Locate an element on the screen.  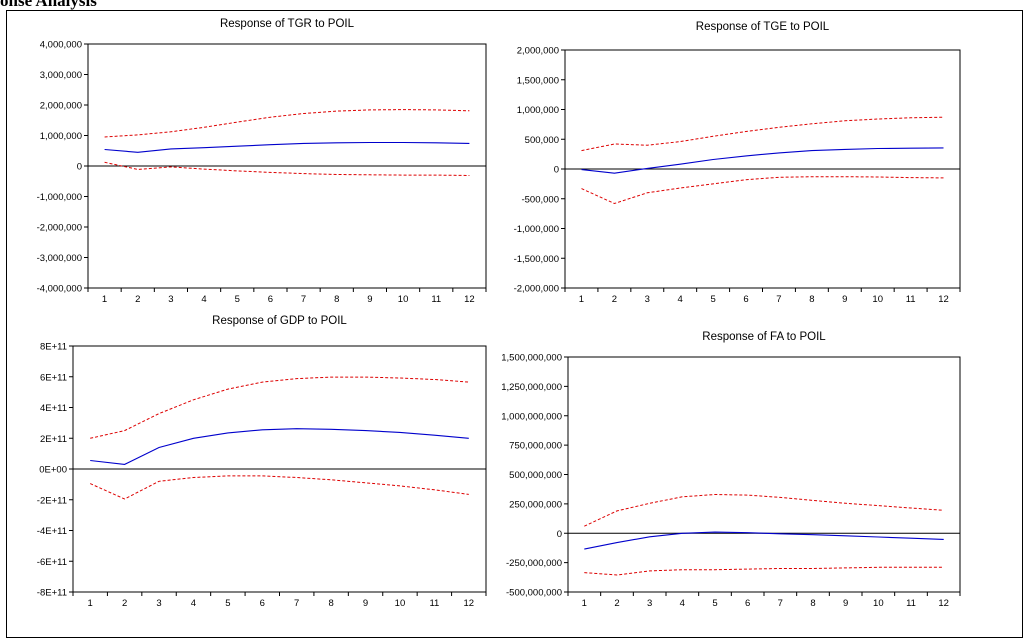
y-tick-label: 4E+11 is located at coordinates (53, 408).